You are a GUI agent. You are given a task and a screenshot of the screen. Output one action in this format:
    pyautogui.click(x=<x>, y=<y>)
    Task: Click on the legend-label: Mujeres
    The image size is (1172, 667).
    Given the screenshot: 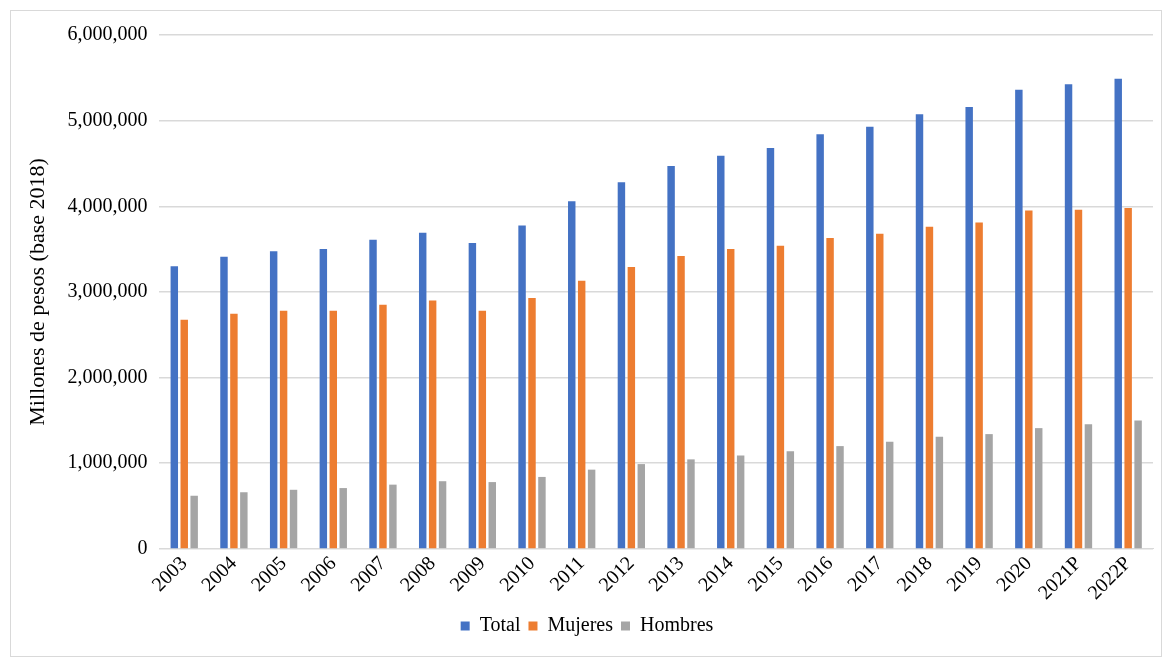 What is the action you would take?
    pyautogui.click(x=580, y=625)
    